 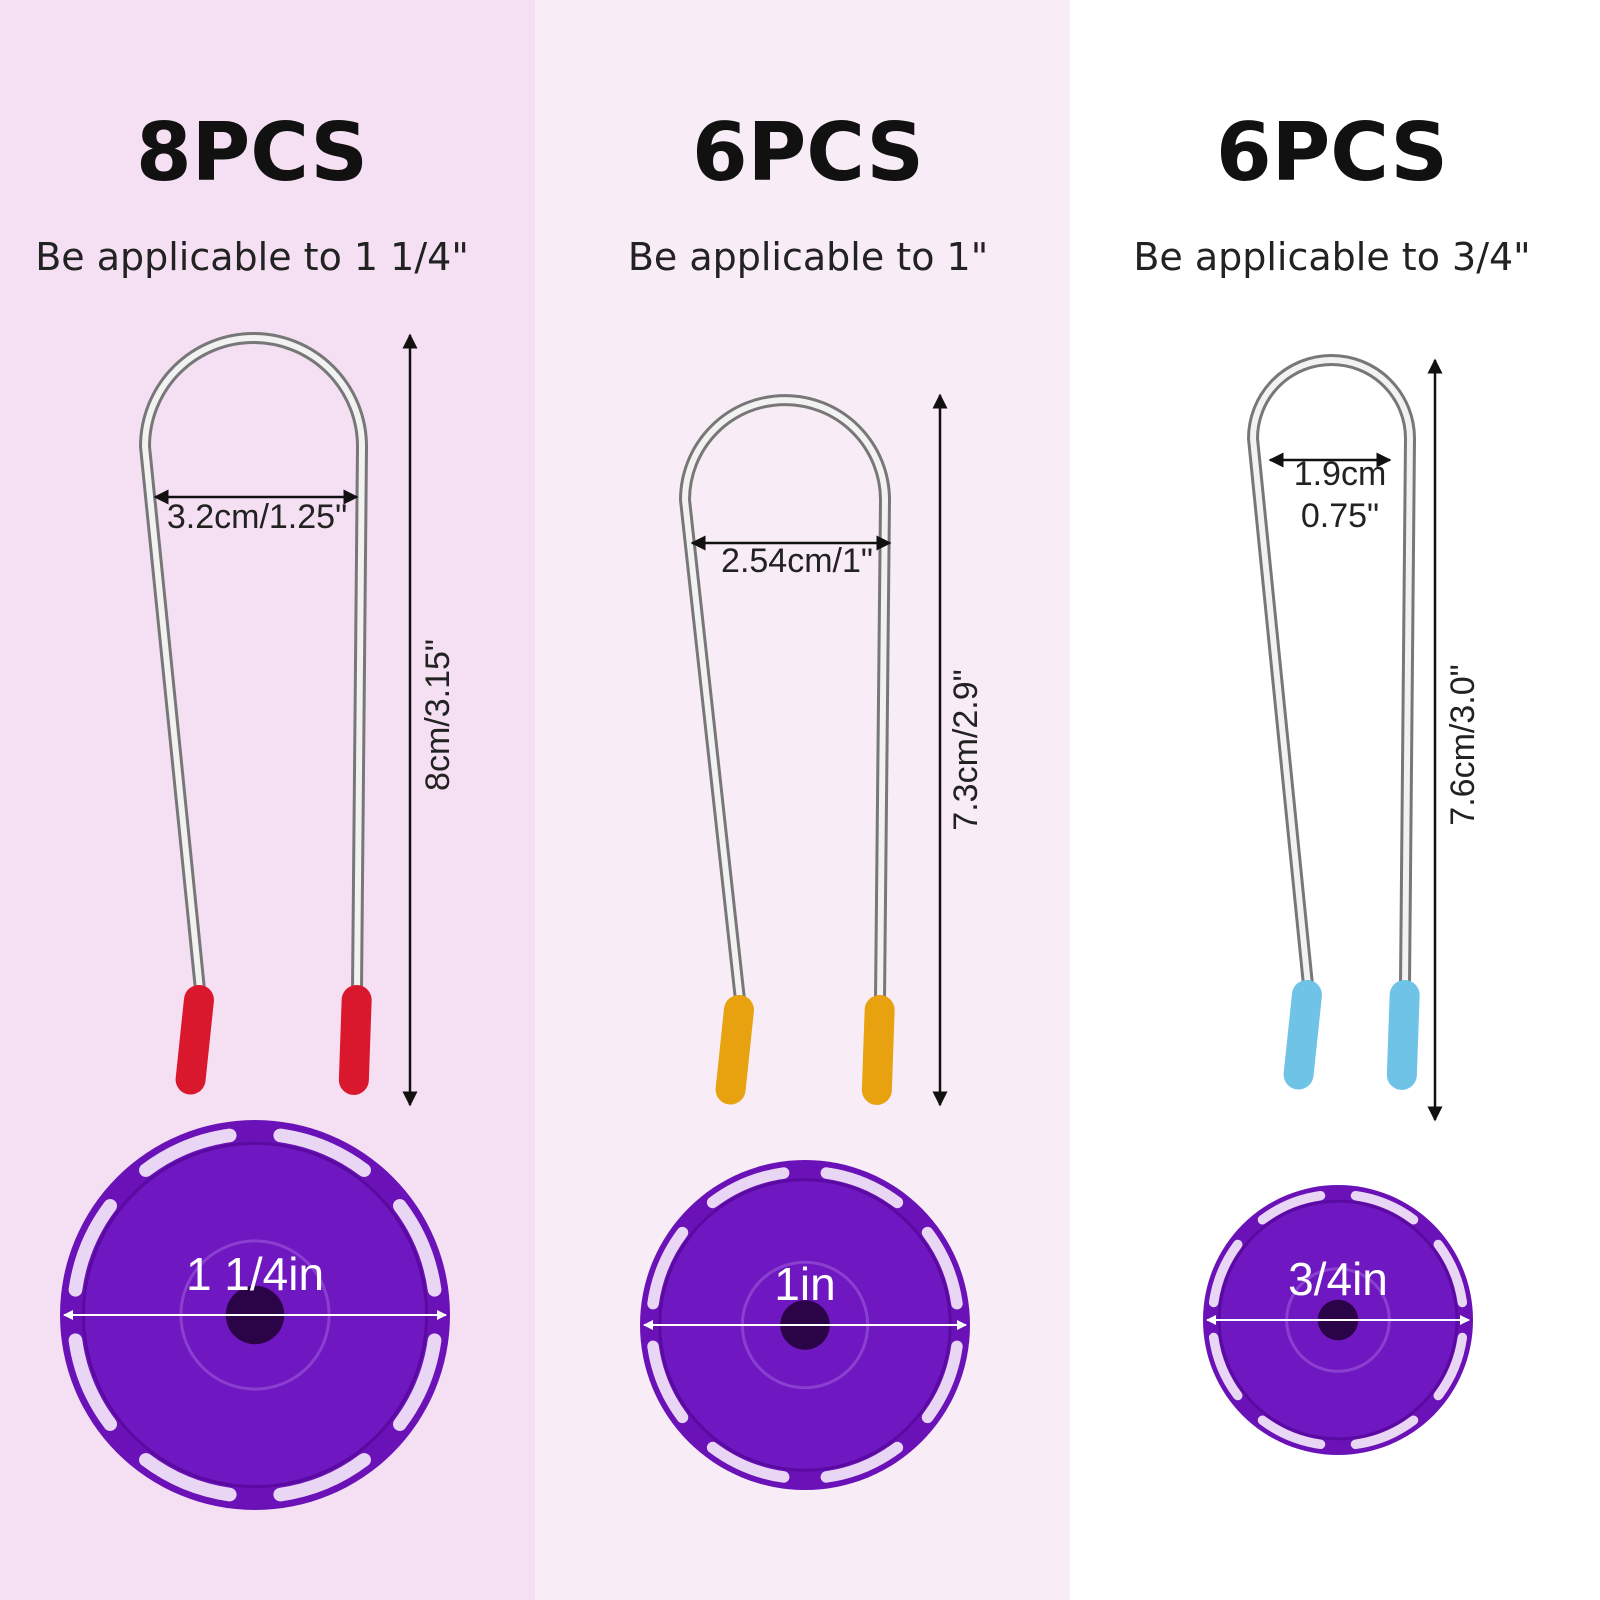 I want to click on width-label: 0.75", so click(x=1340, y=516).